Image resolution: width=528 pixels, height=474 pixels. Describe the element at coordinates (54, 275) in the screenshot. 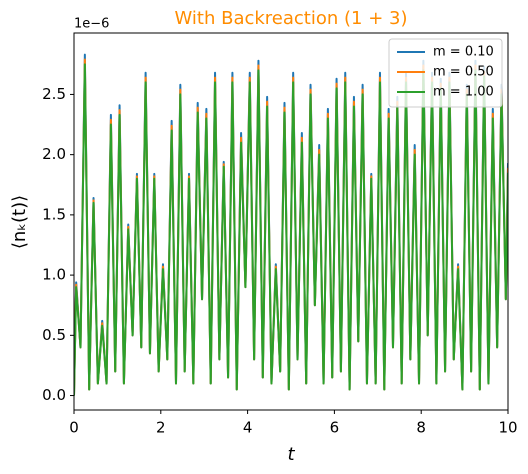

I see `y-tick-label: 1.0` at that location.